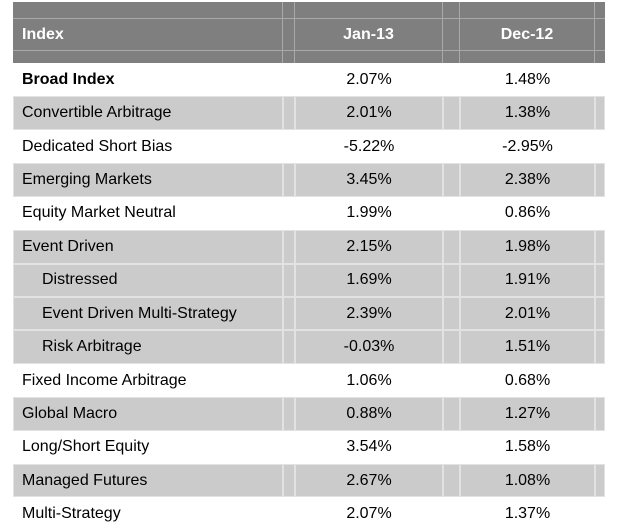 The height and width of the screenshot is (531, 617). I want to click on row-label: Fixed Income Arbitrage, so click(104, 380).